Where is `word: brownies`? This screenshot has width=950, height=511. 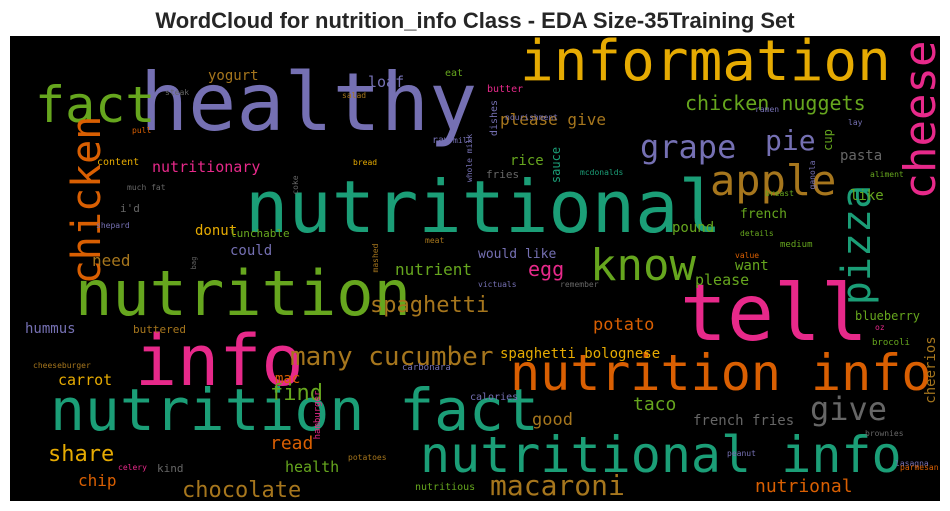 word: brownies is located at coordinates (884, 433).